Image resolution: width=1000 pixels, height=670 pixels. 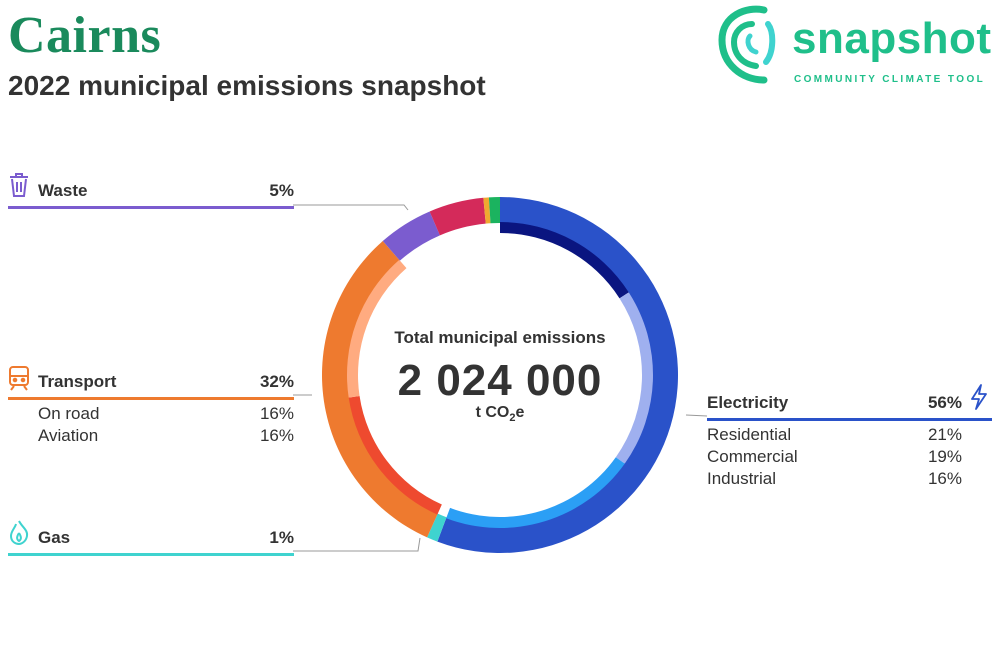 What do you see at coordinates (247, 85) in the screenshot?
I see `page-subtitle: 2022 municipal emissions snapshot` at bounding box center [247, 85].